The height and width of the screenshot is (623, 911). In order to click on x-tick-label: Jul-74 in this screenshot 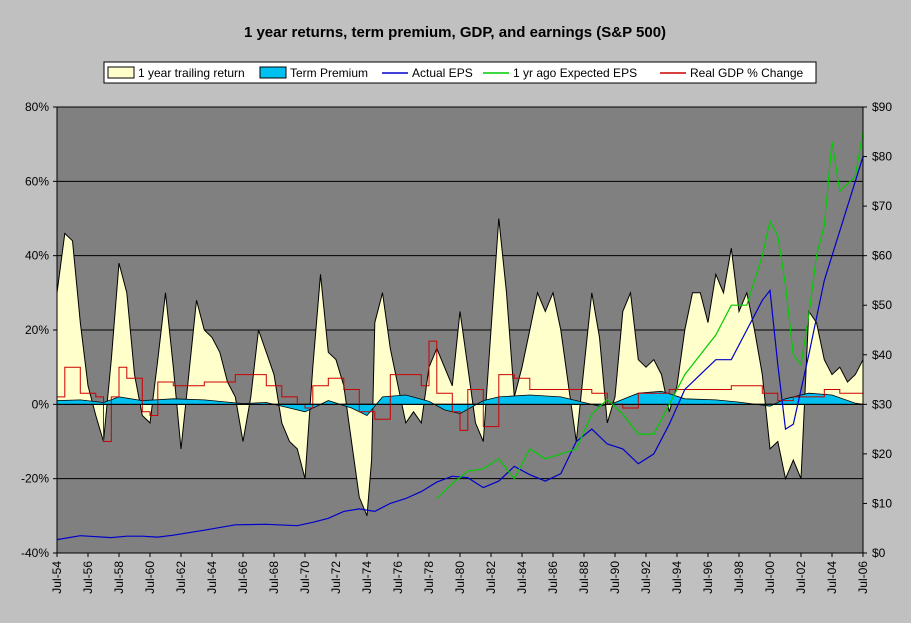, I will do `click(367, 577)`.